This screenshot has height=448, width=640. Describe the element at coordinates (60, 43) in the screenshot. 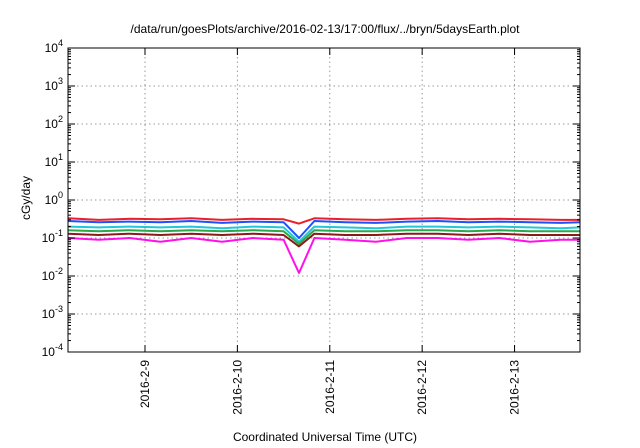

I see `y-tick-label-exponent: 4` at that location.